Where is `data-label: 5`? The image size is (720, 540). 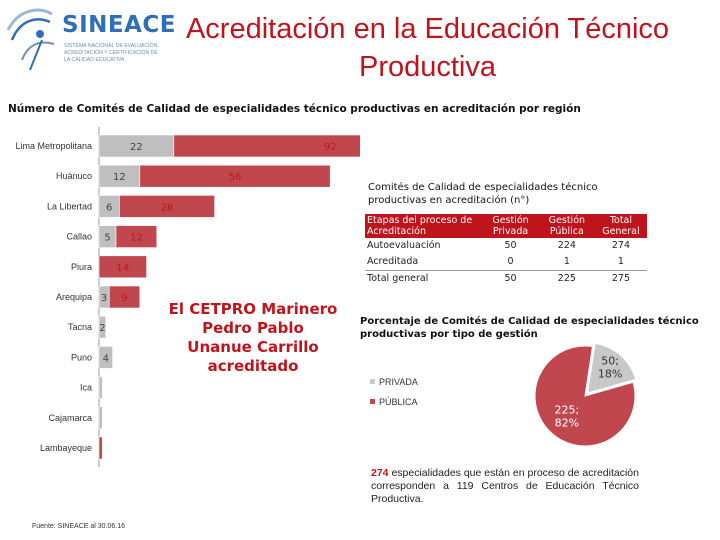
data-label: 5 is located at coordinates (107, 238).